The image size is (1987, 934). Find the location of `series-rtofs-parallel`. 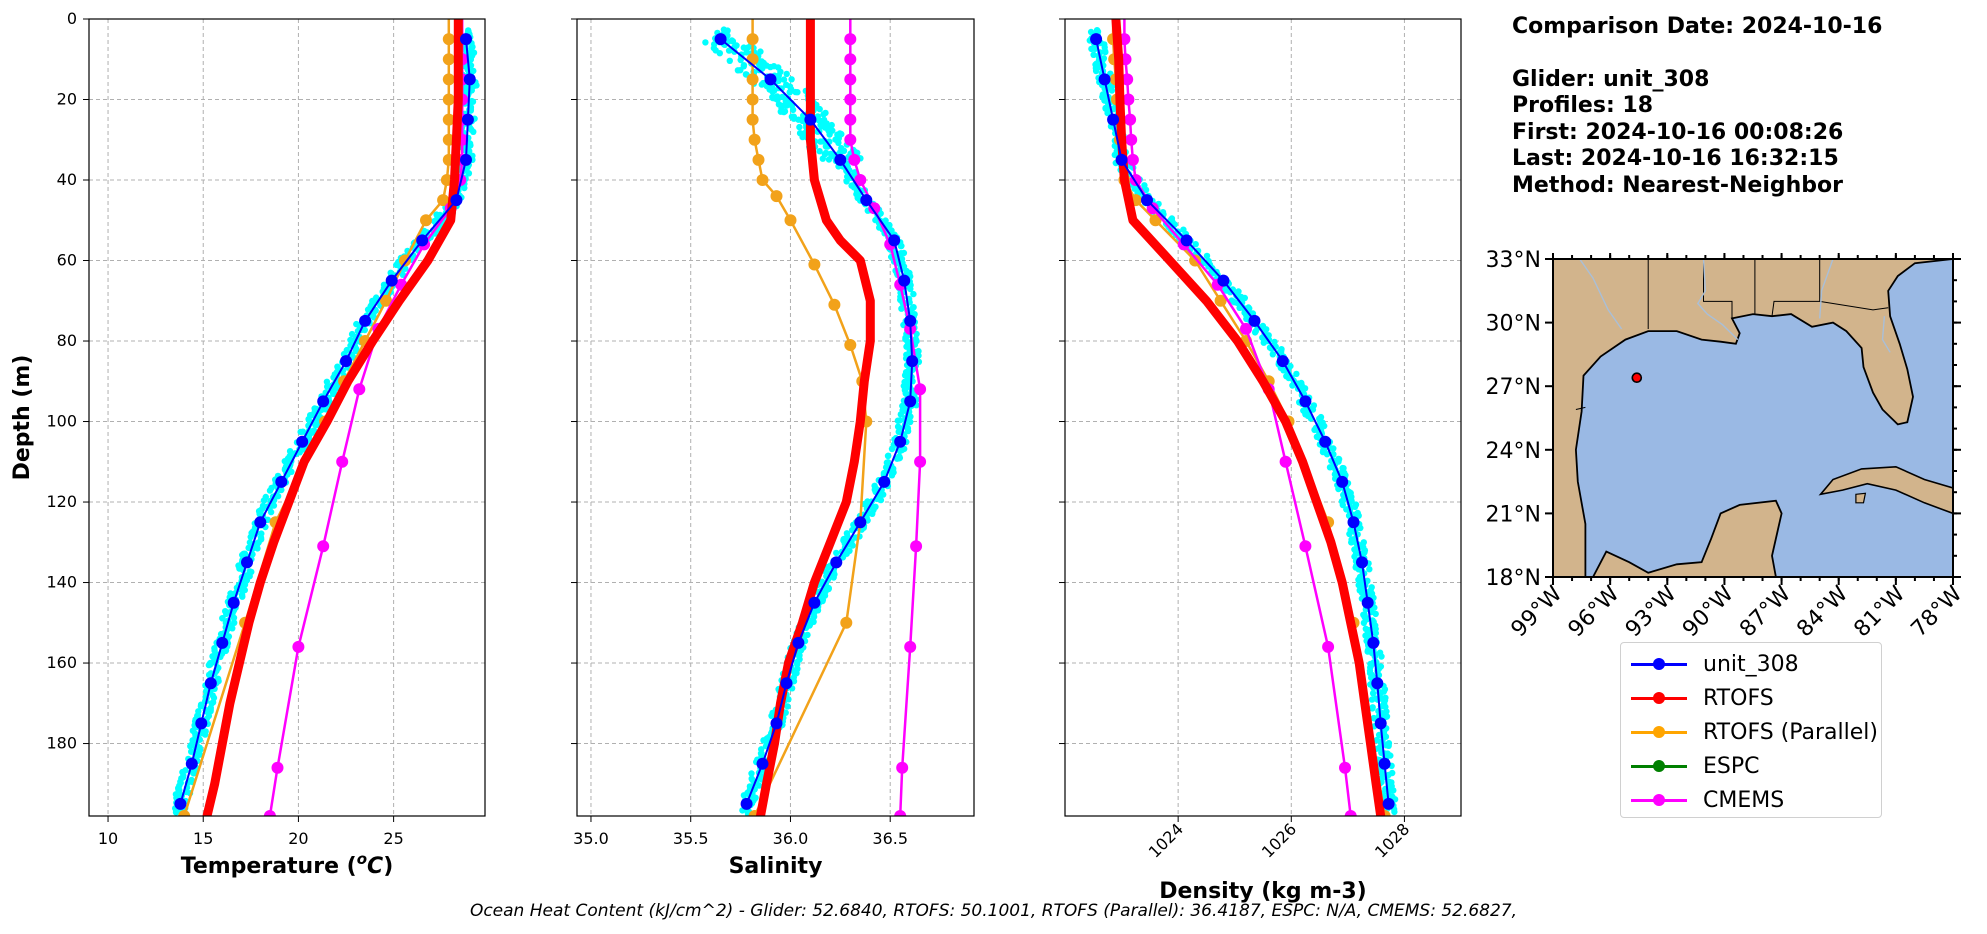

series-rtofs-parallel is located at coordinates (1249, 417).